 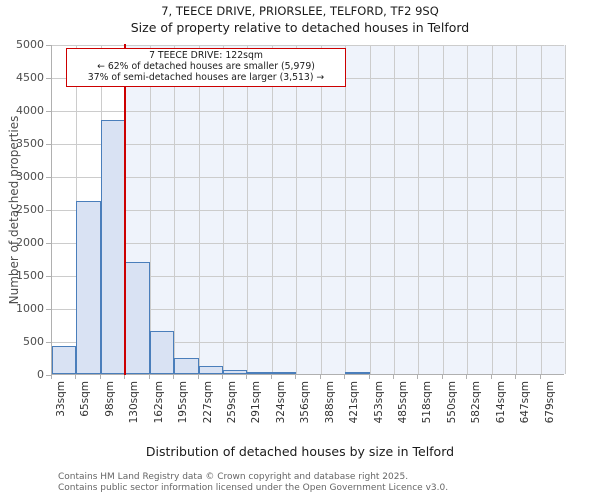 What do you see at coordinates (33, 341) in the screenshot?
I see `y-axis-tick-label: 500` at bounding box center [33, 341].